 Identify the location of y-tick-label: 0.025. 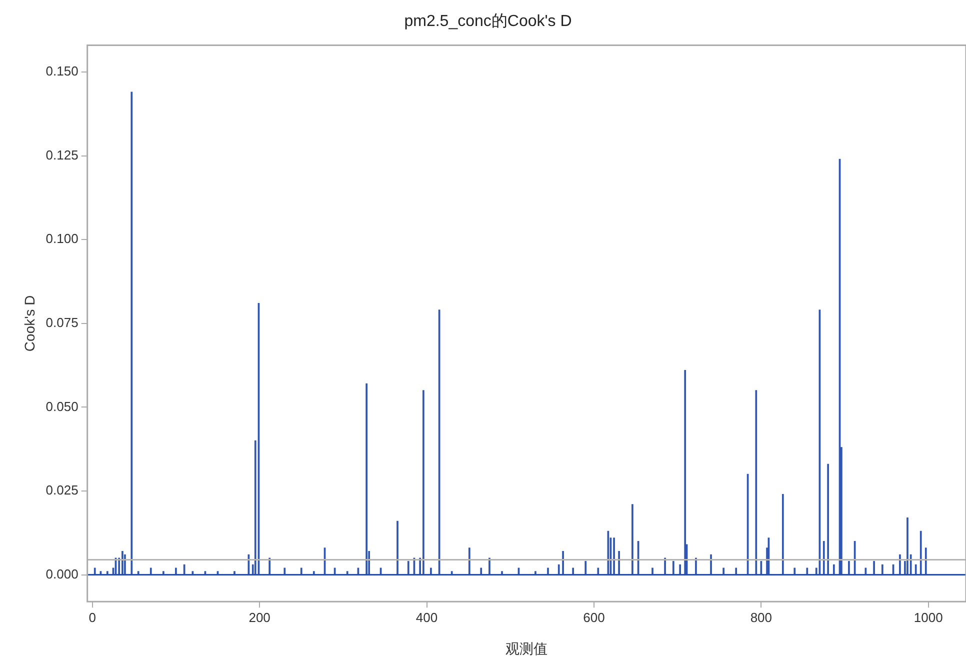
(62, 490).